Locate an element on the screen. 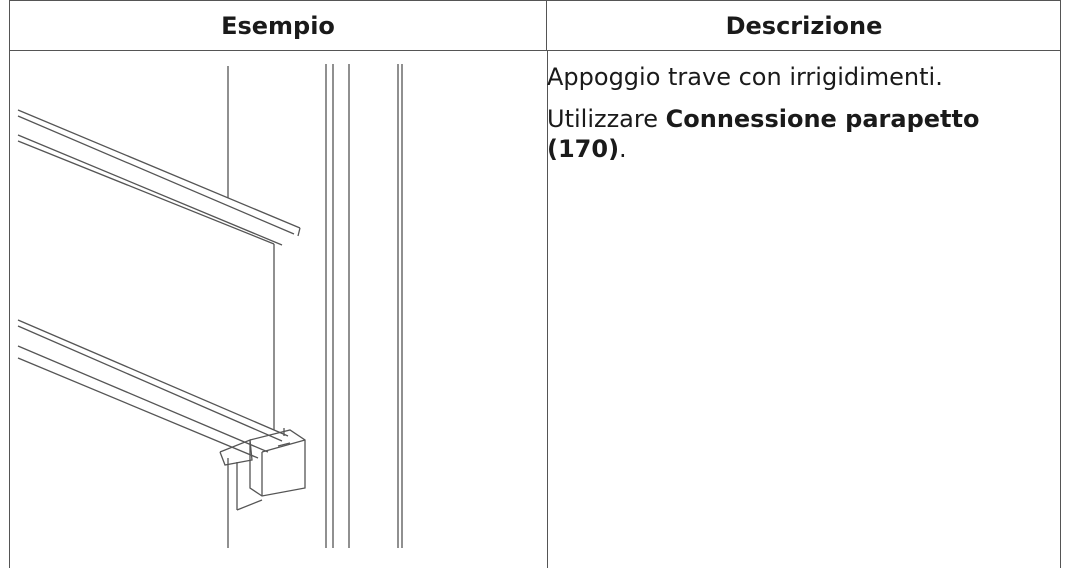  header-cell: Esempio is located at coordinates (278, 26).